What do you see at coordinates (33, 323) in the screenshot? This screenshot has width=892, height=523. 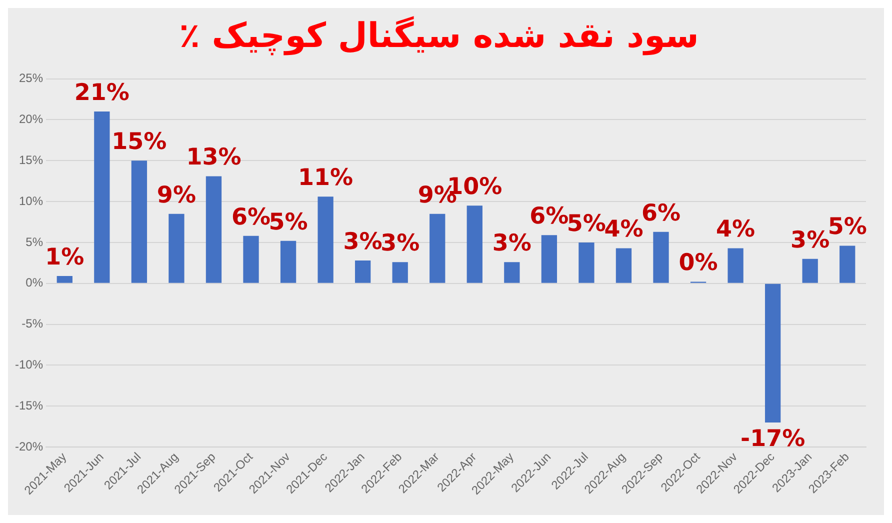 I see `y-tick-label: -5%` at bounding box center [33, 323].